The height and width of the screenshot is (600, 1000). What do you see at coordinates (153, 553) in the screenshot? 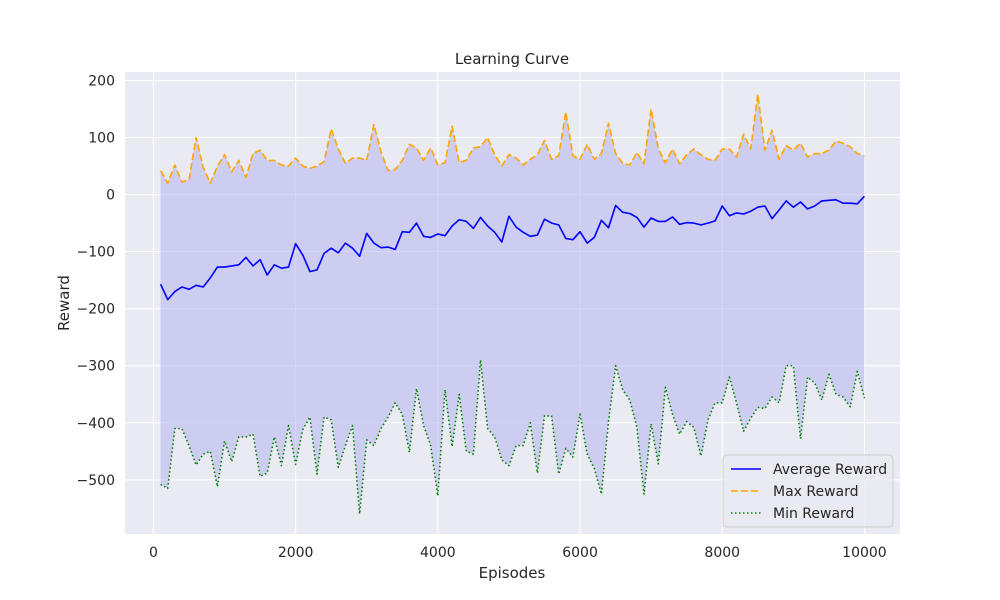
I see `x-tick-label-0: 0` at bounding box center [153, 553].